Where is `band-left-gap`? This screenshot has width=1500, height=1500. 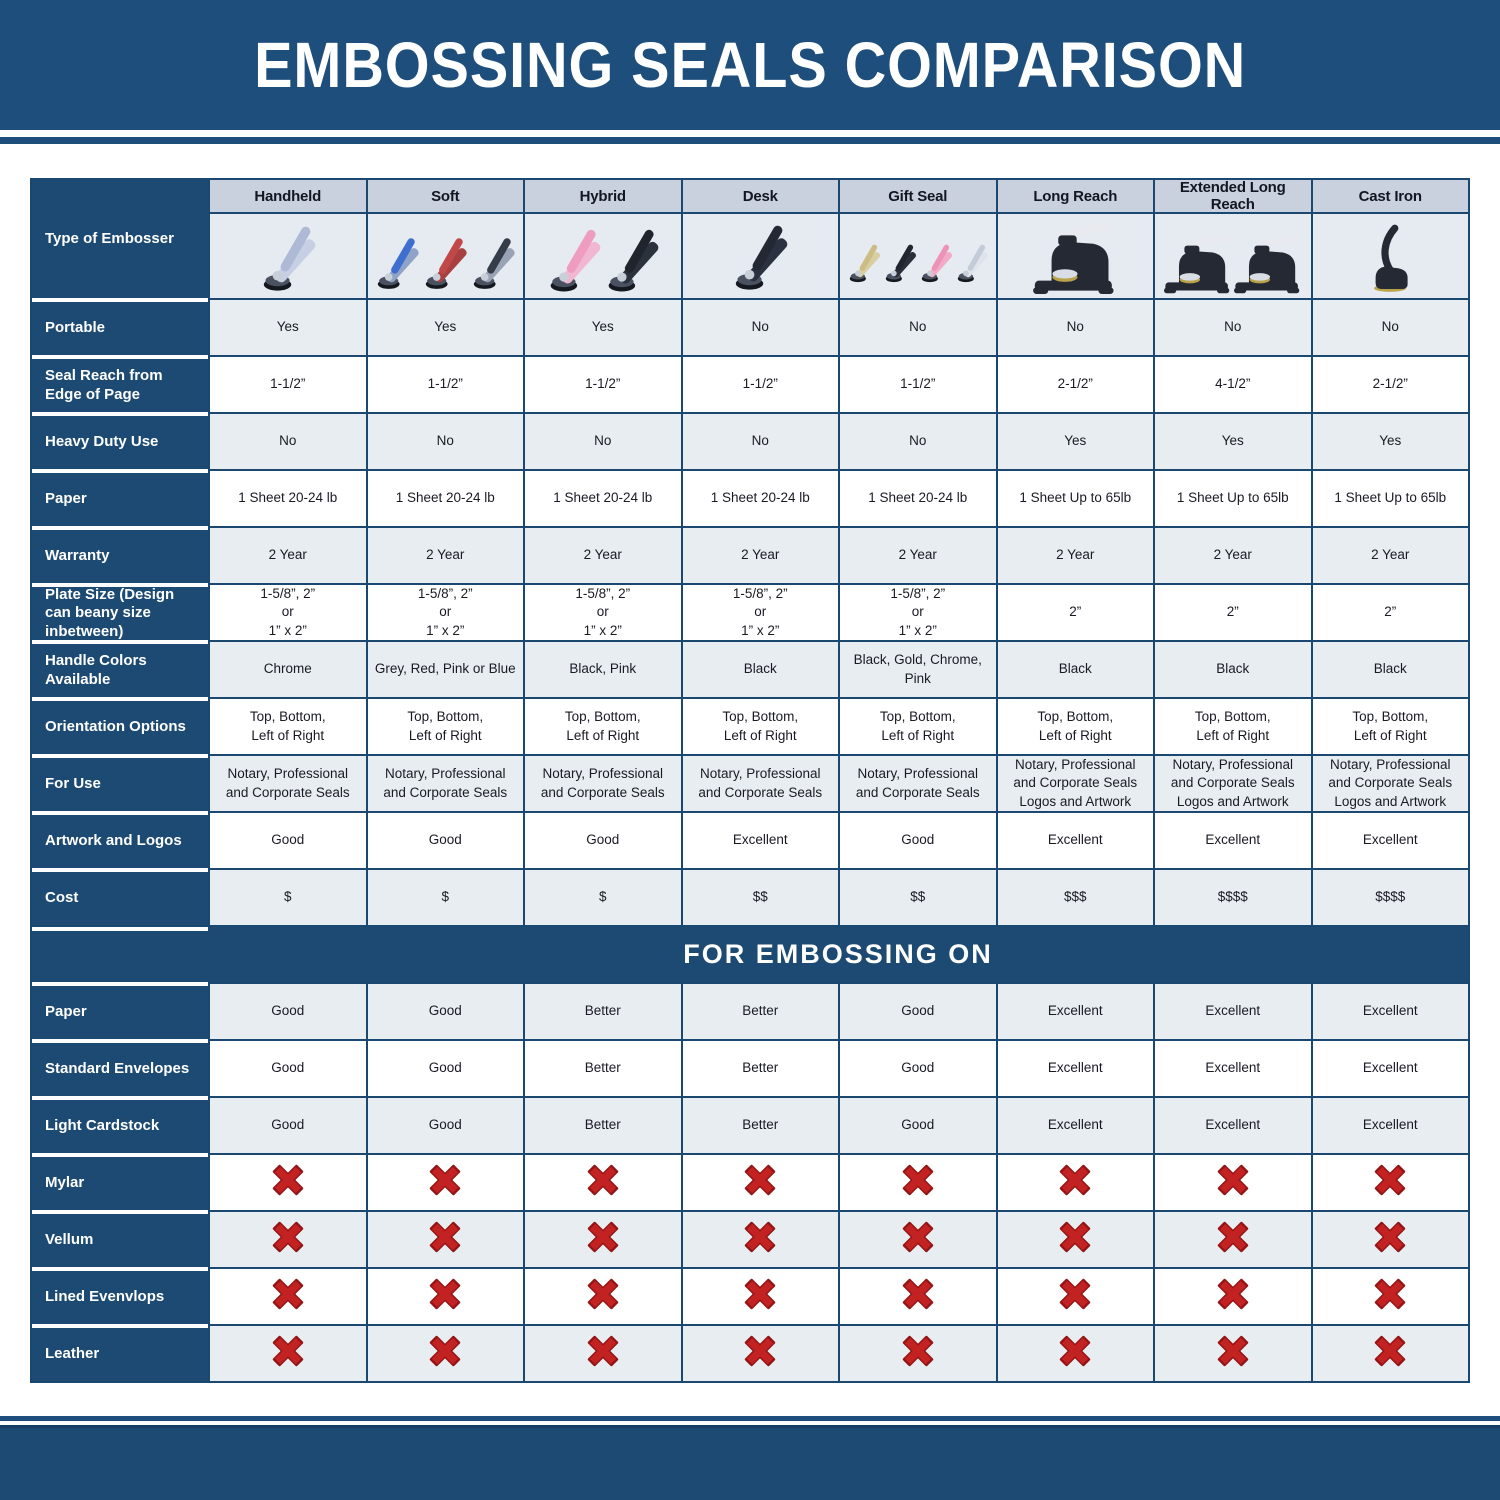
band-left-gap is located at coordinates (120, 929).